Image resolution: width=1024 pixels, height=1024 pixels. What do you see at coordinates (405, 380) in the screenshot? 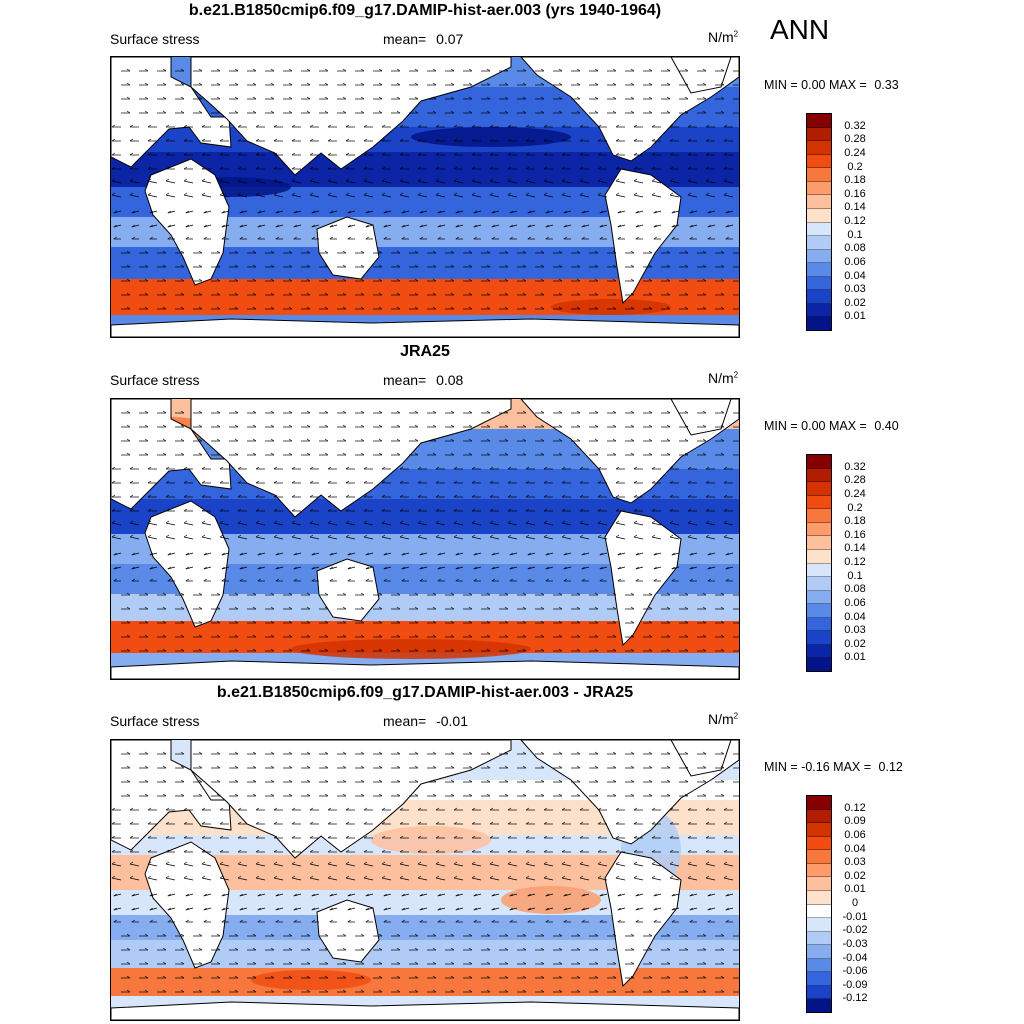
I see `panel-2-mean-label: mean=` at bounding box center [405, 380].